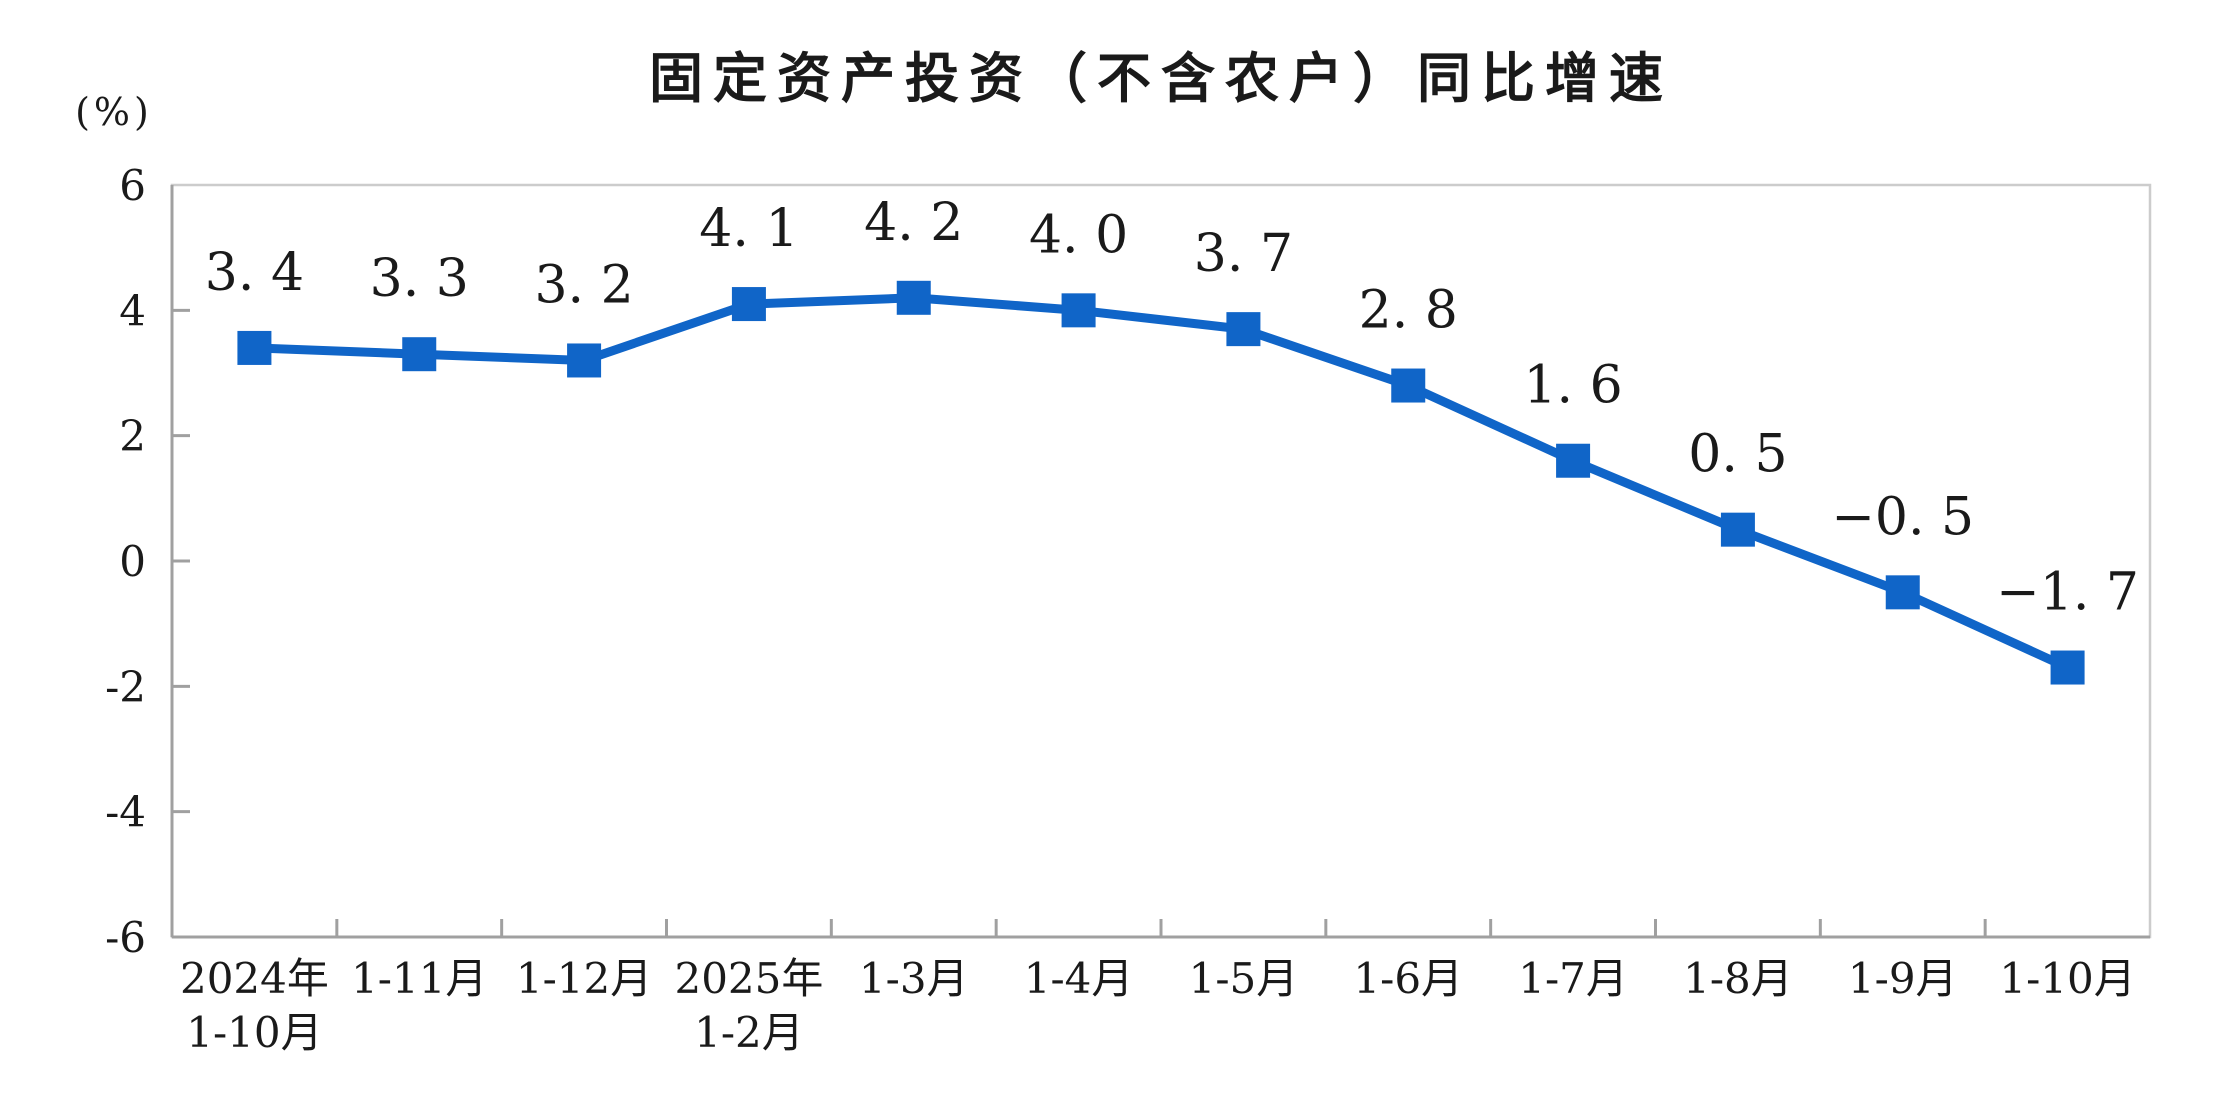 This screenshot has width=2216, height=1112. I want to click on data-point-label: 4. 1, so click(748, 229).